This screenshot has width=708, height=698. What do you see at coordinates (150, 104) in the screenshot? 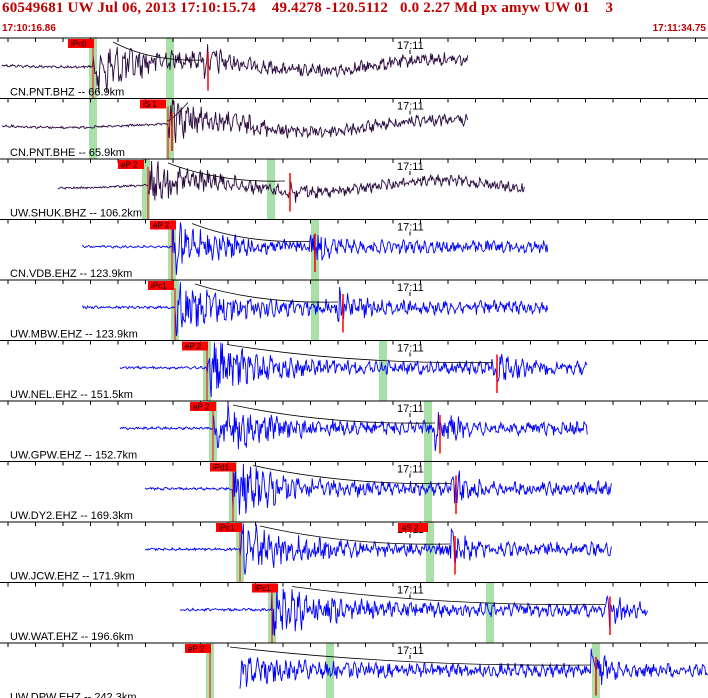
I see `pick-label: iS 1` at bounding box center [150, 104].